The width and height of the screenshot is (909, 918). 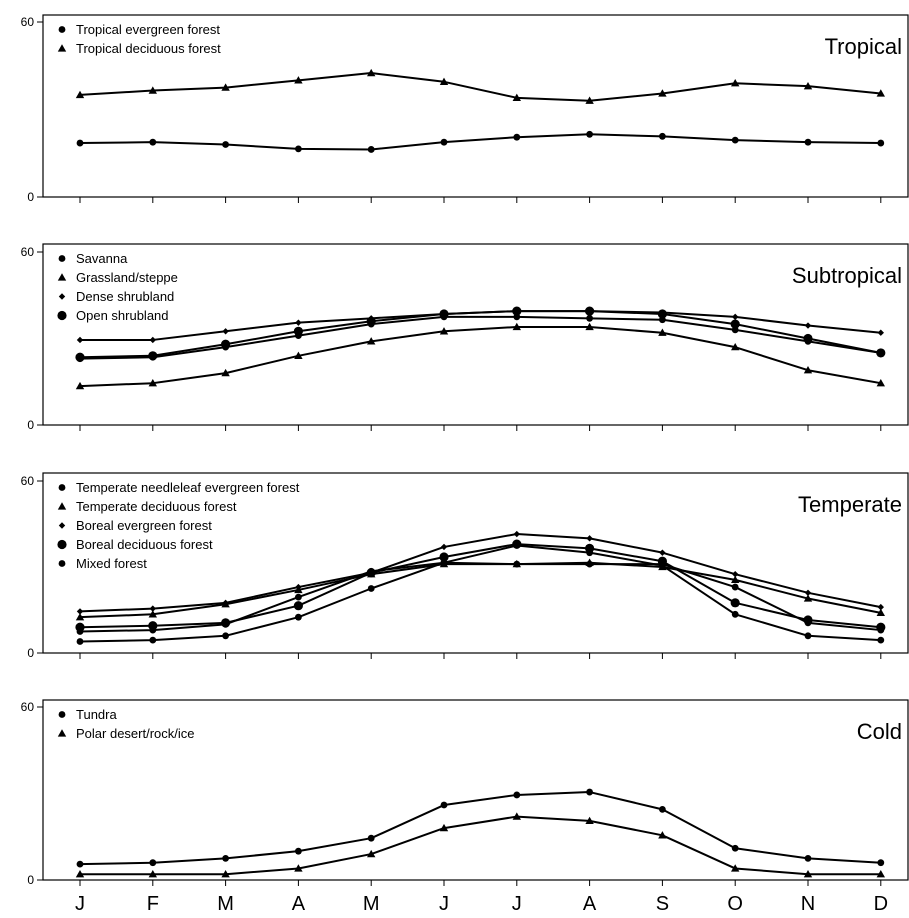 What do you see at coordinates (847, 275) in the screenshot?
I see `panel-title: Subtropical` at bounding box center [847, 275].